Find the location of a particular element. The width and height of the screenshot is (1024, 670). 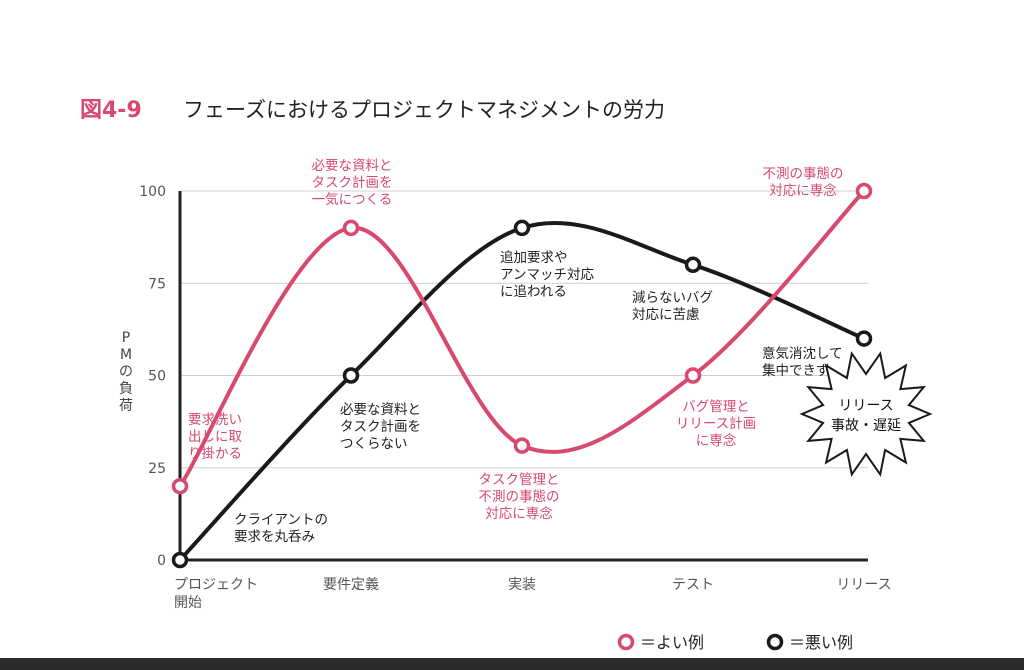

annotation-bad-3: 減らないバグ is located at coordinates (672, 297).